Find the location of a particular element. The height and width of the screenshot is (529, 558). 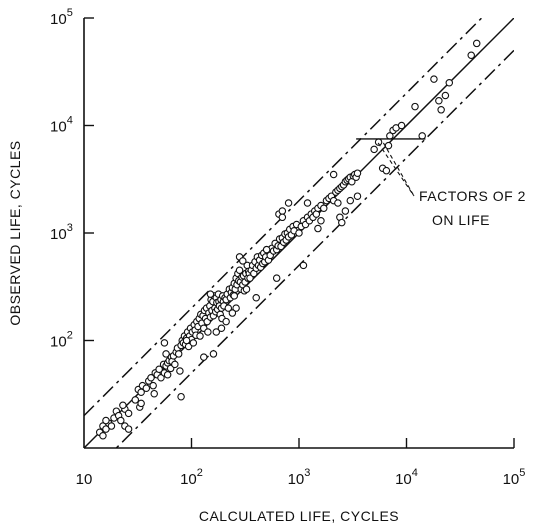

annotation-line1: FACTORS OF 2 is located at coordinates (472, 196).